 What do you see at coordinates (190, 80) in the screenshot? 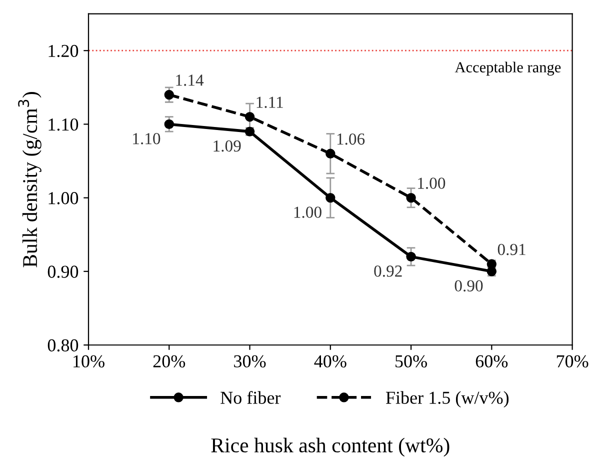
I see `data-label: 1.14` at bounding box center [190, 80].